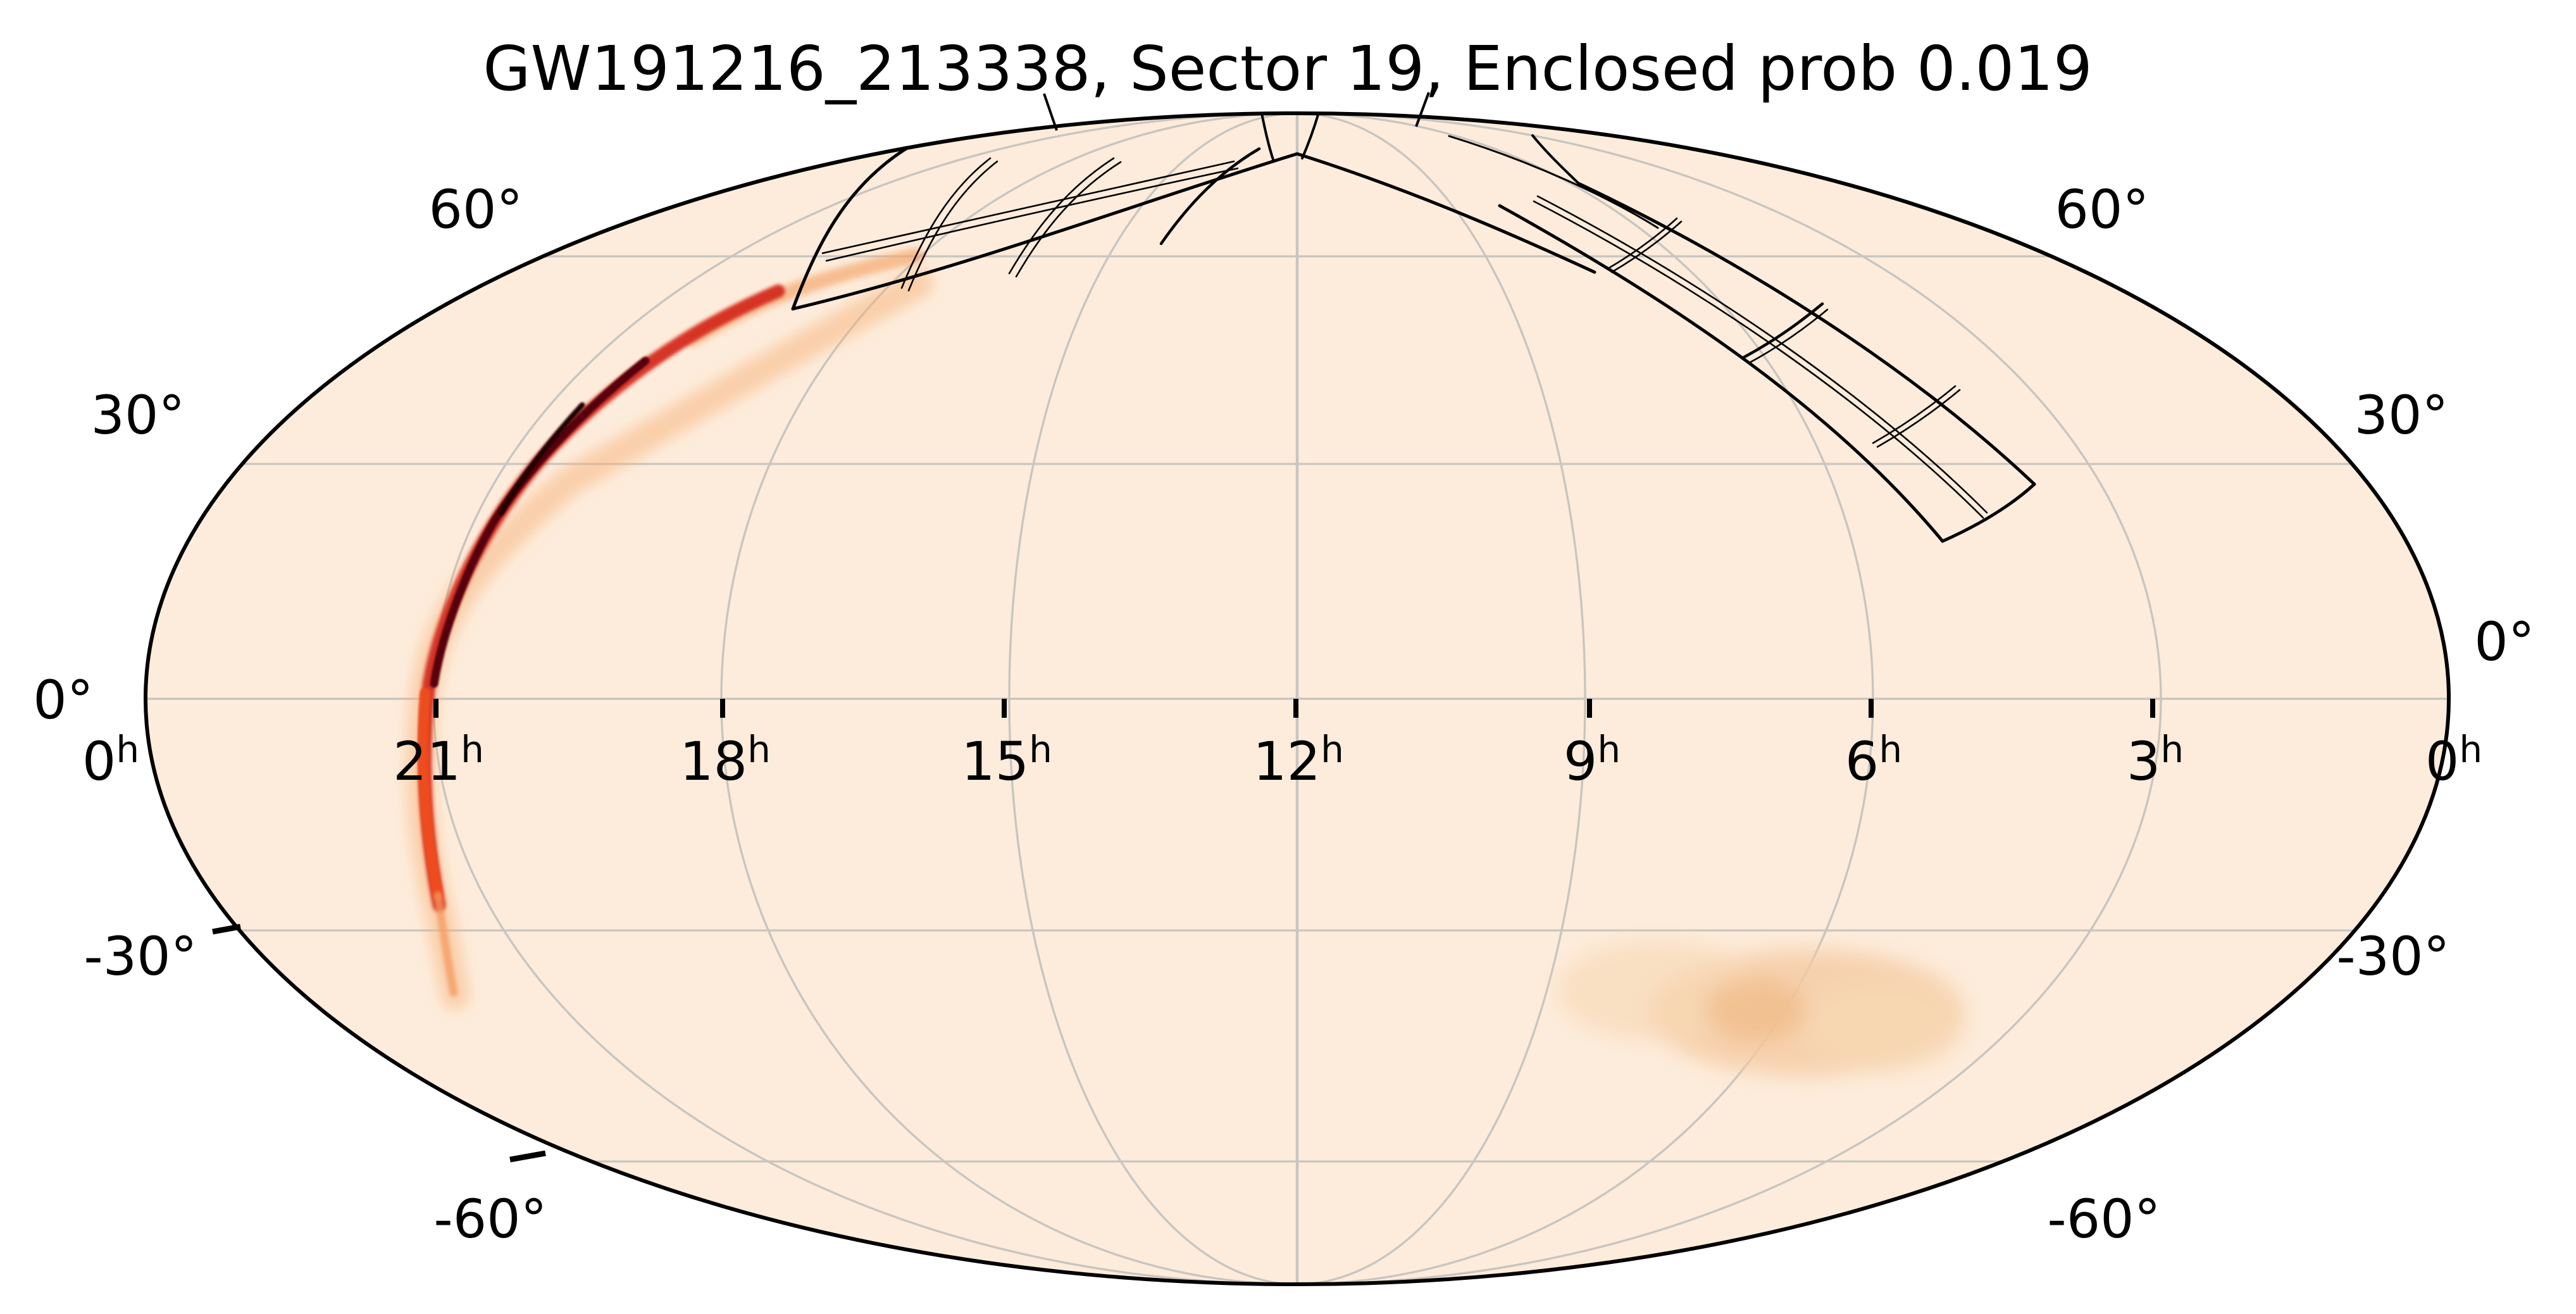 The height and width of the screenshot is (1314, 2576). Describe the element at coordinates (1210, 196) in the screenshot. I see `footprint-left-camera-divider` at that location.